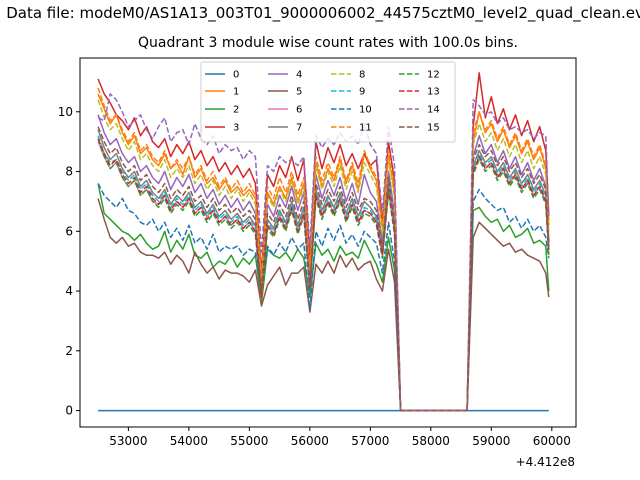 The image size is (640, 480). What do you see at coordinates (236, 128) in the screenshot?
I see `legend-label-3: 3` at bounding box center [236, 128].